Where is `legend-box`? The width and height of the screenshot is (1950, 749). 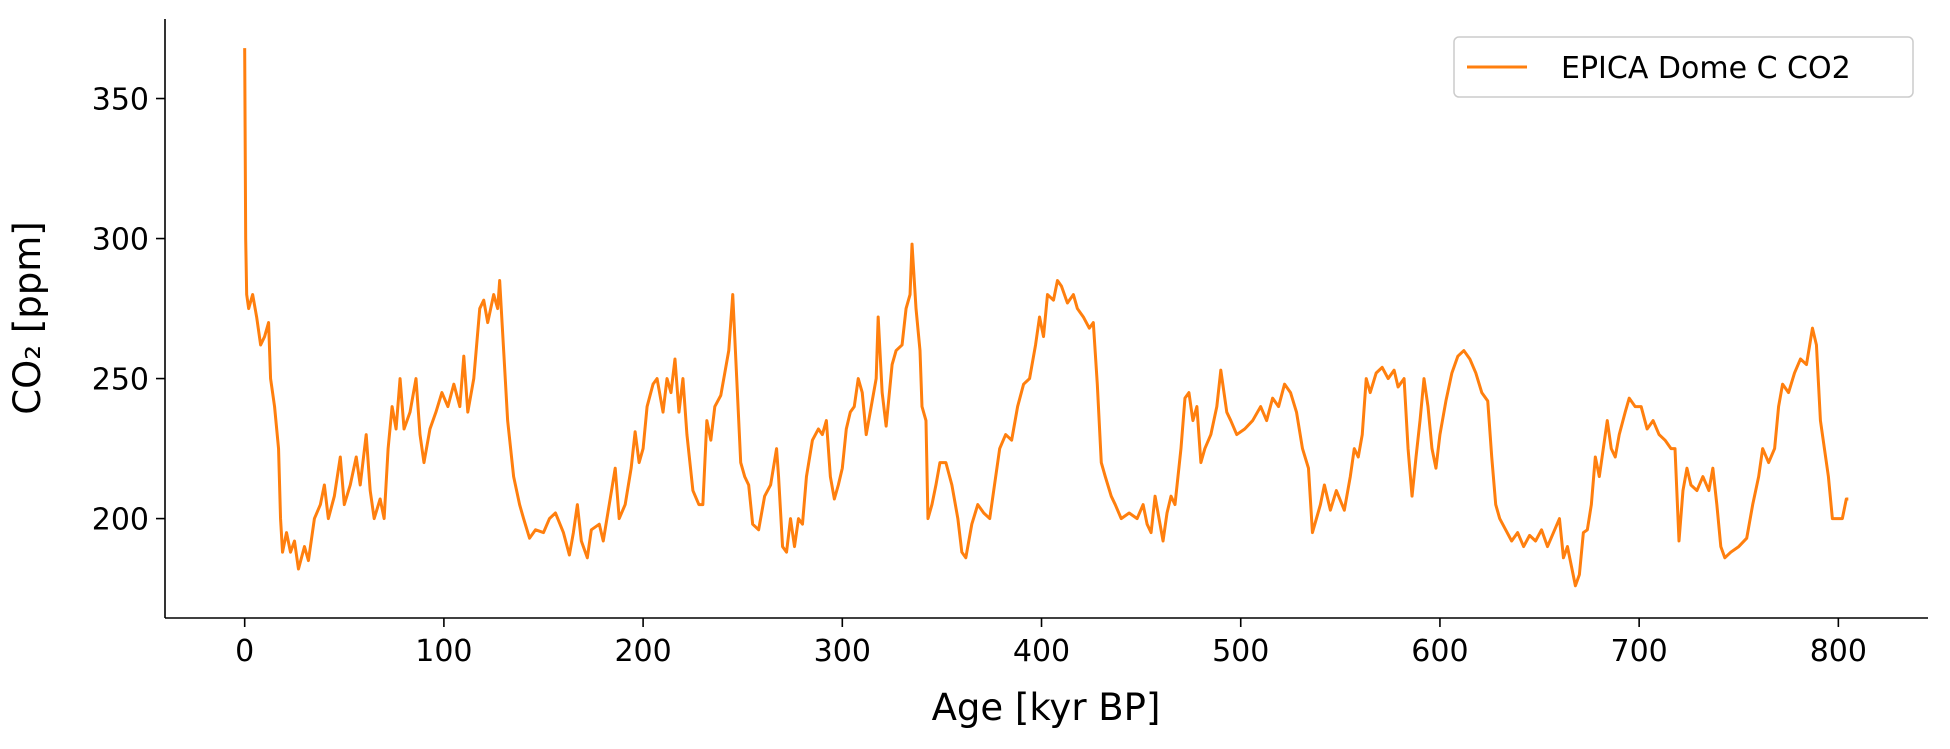
legend-box is located at coordinates (1683, 67).